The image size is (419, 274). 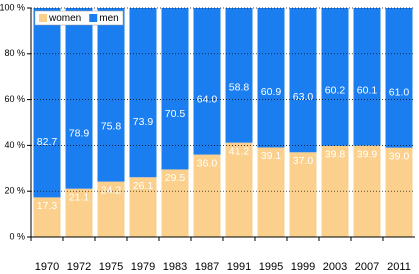 What do you see at coordinates (367, 90) in the screenshot?
I see `value-label: 60.1` at bounding box center [367, 90].